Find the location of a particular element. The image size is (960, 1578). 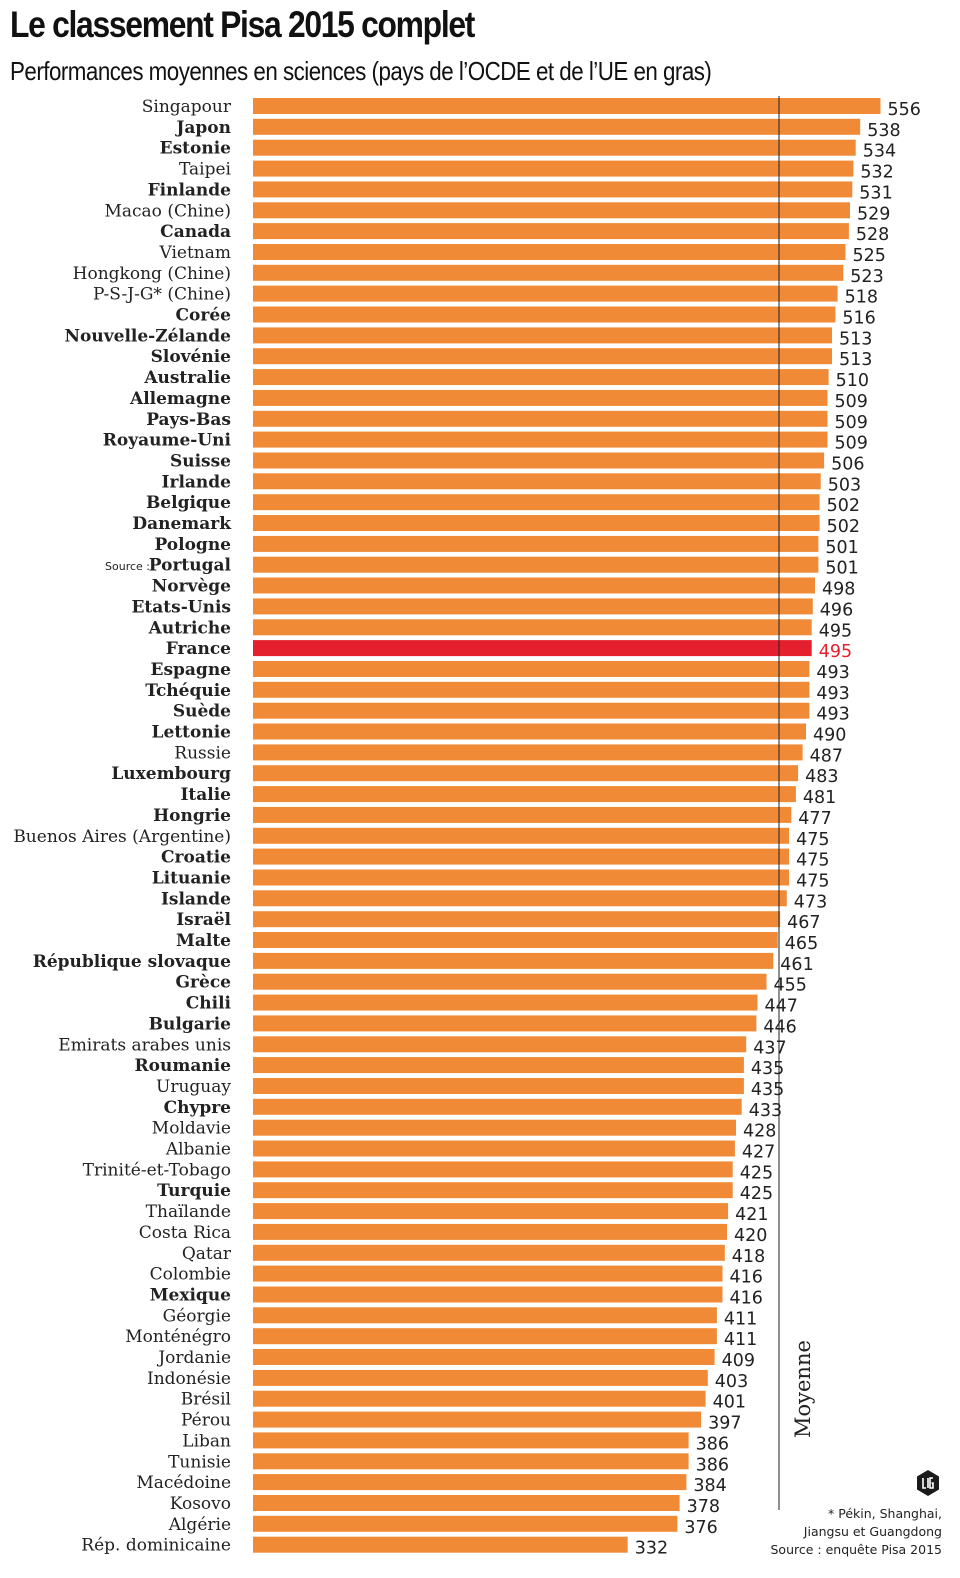

category-label: Hongkong (Chine) is located at coordinates (152, 274).